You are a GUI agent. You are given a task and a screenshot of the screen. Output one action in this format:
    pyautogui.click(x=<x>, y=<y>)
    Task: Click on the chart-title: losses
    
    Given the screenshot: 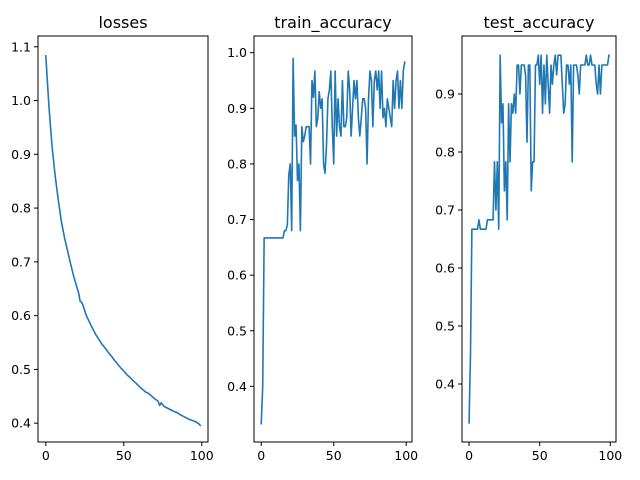 What is the action you would take?
    pyautogui.click(x=122, y=22)
    